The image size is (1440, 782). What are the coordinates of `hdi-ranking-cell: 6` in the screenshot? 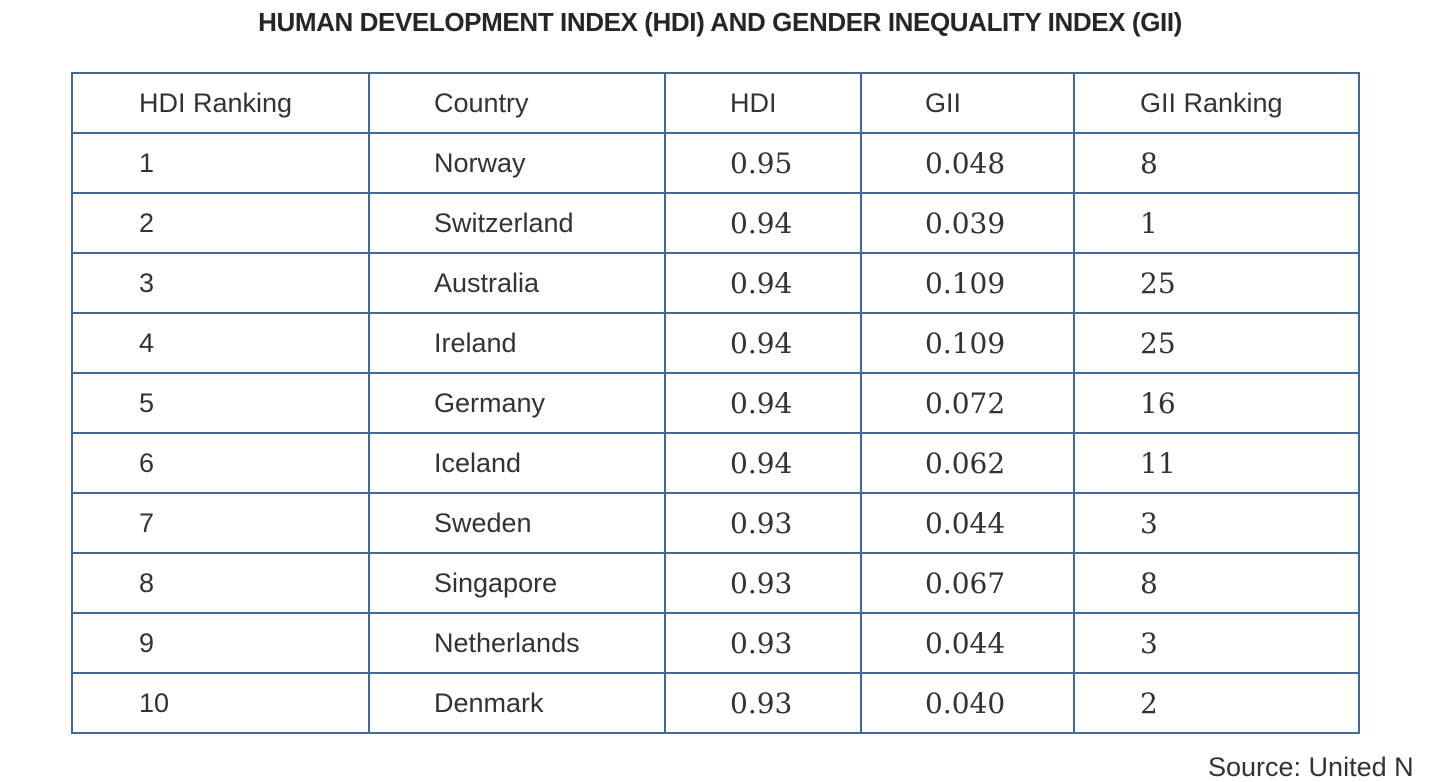 It's located at (220, 463).